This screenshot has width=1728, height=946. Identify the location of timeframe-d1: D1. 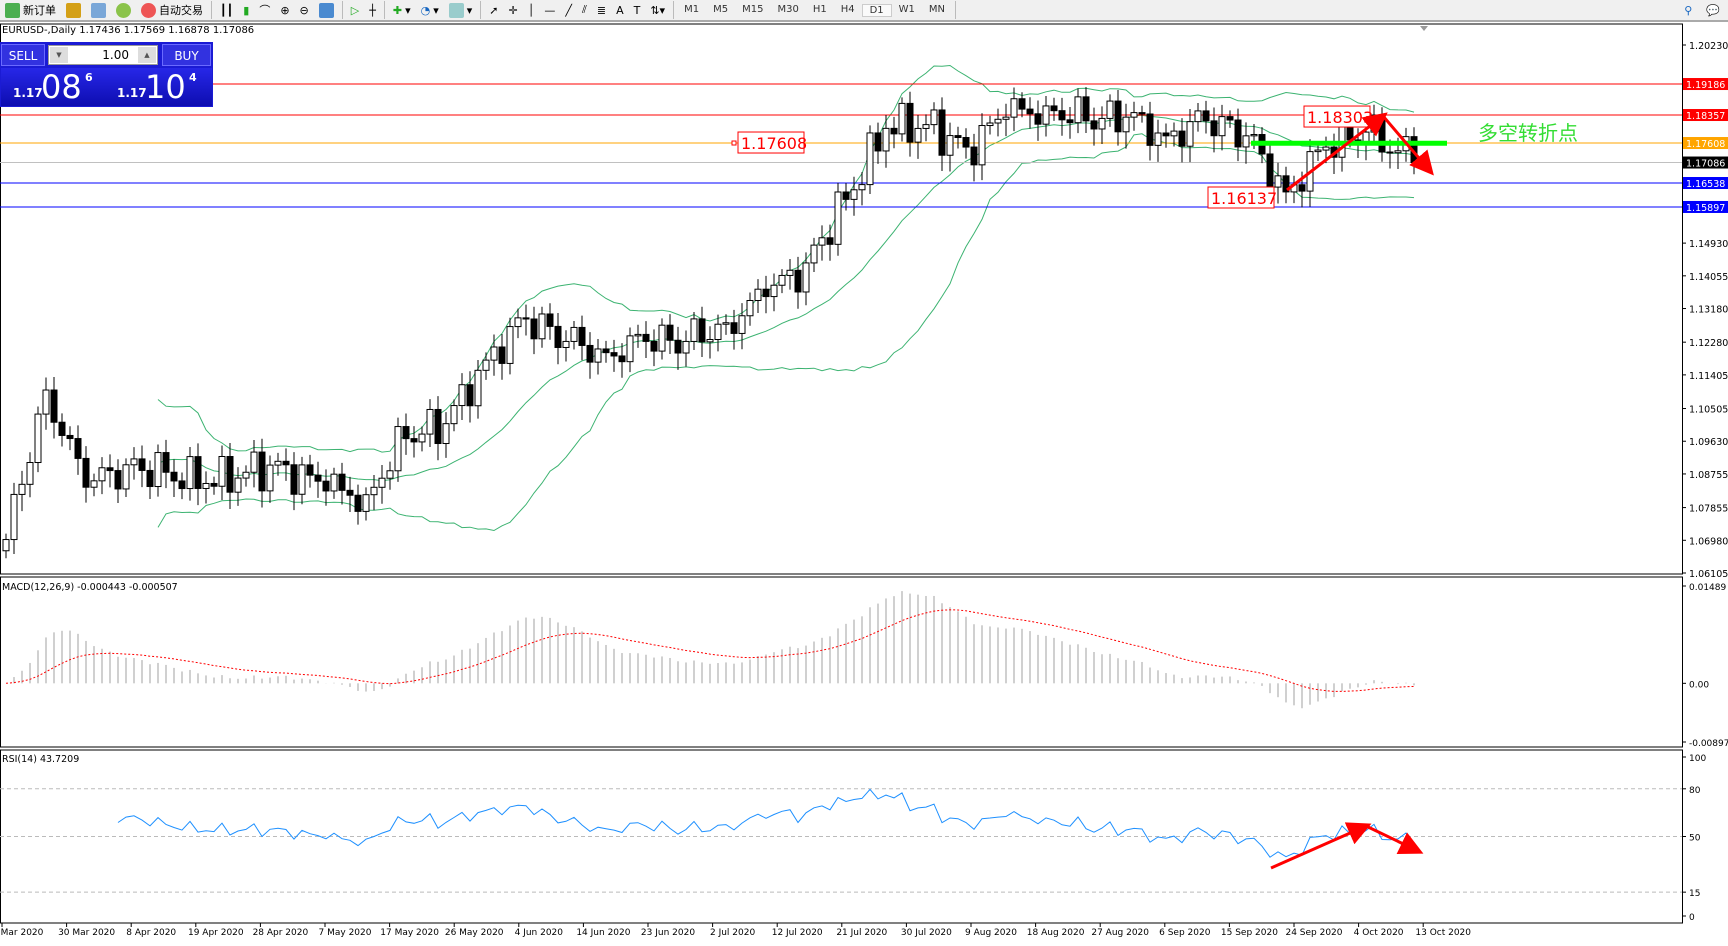
(876, 10).